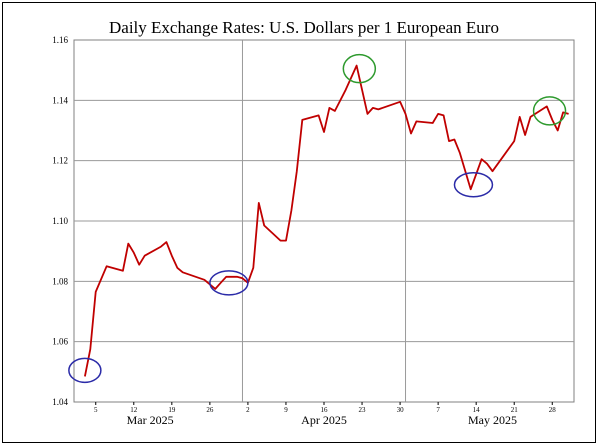  What do you see at coordinates (60, 161) in the screenshot?
I see `y-tick-label: 1.12` at bounding box center [60, 161].